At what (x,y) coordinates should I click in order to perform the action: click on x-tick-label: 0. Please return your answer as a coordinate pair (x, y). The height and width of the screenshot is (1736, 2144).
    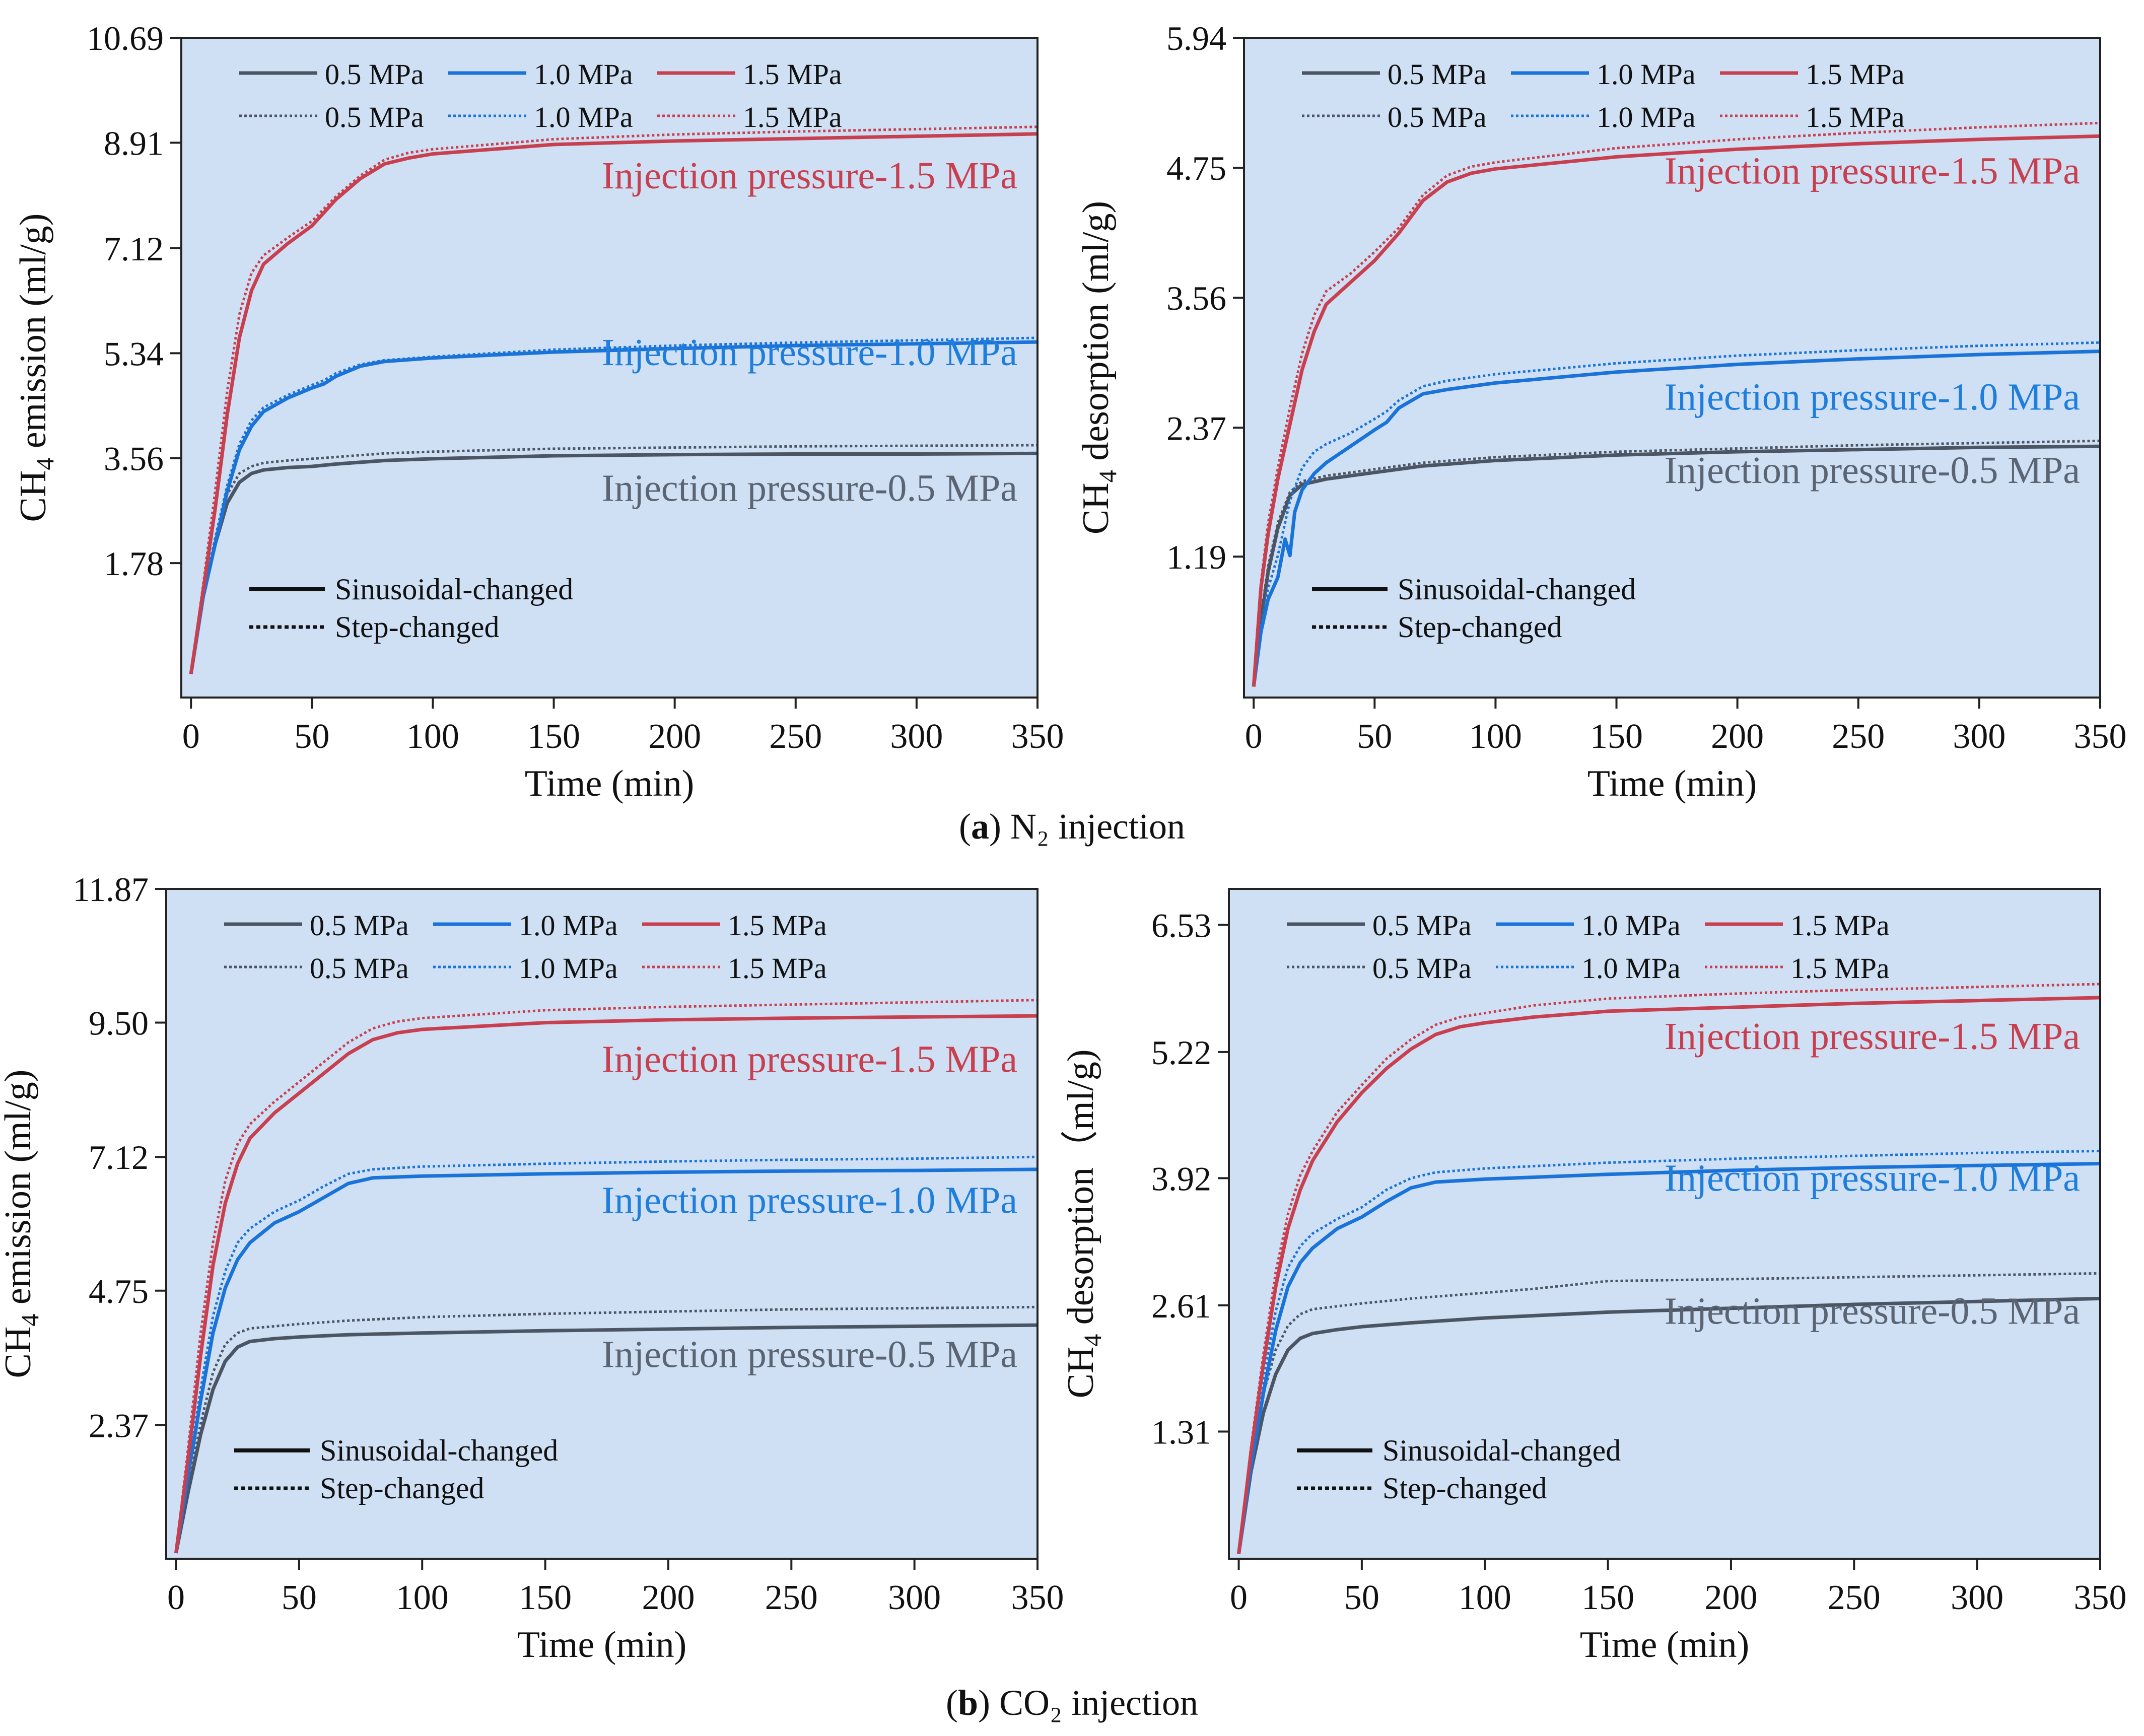
    Looking at the image, I should click on (191, 736).